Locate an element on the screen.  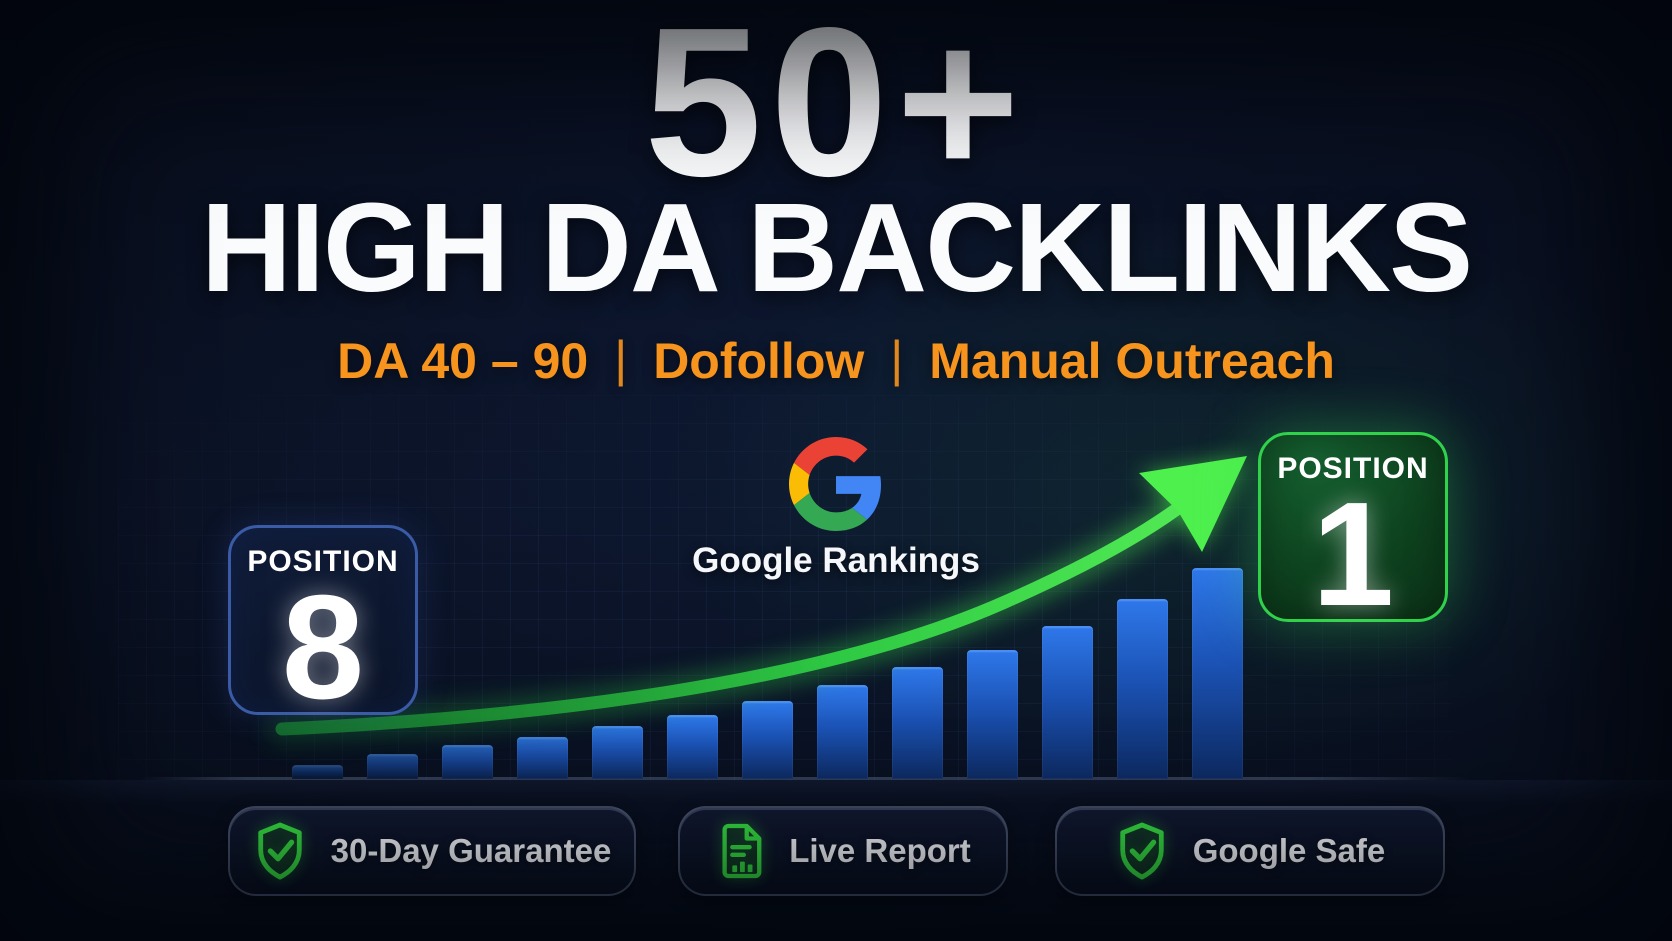
google-g-logo is located at coordinates (835, 484).